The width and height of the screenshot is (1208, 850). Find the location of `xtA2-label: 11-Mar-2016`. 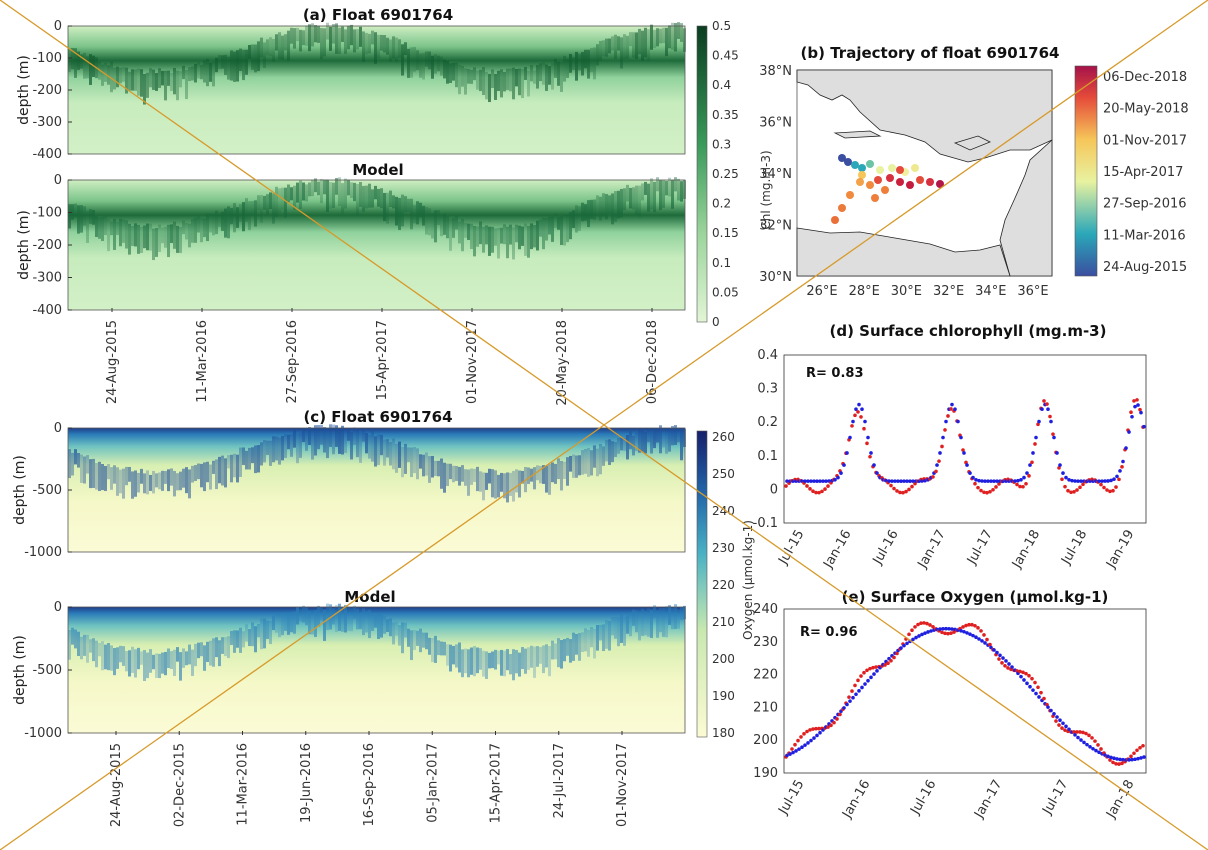

xtA2-label: 11-Mar-2016 is located at coordinates (202, 361).